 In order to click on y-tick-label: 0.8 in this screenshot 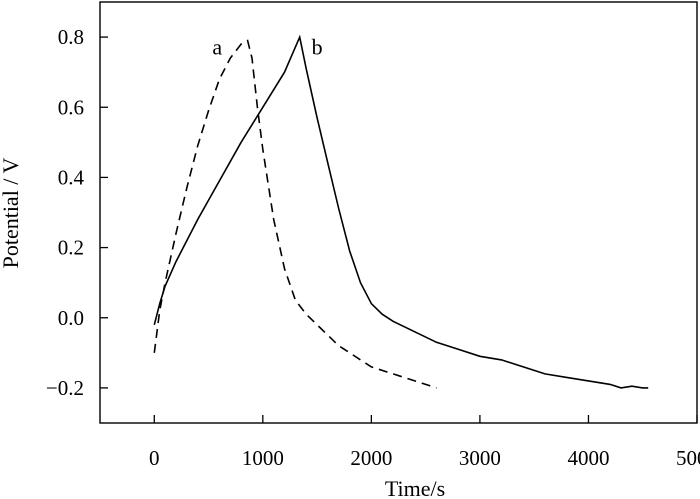, I will do `click(71, 37)`.